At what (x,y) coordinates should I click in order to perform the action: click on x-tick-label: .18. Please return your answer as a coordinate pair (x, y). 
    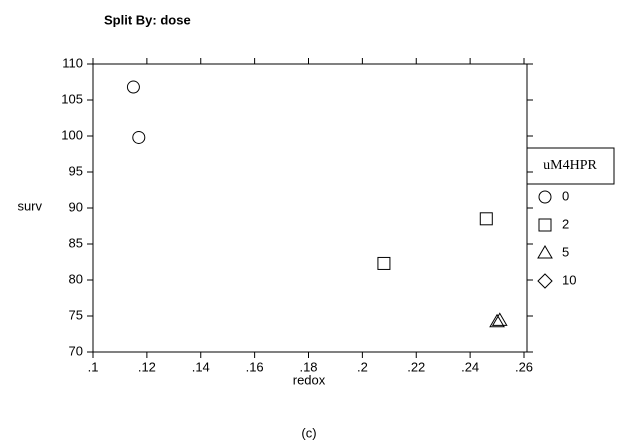
    Looking at the image, I should click on (308, 366).